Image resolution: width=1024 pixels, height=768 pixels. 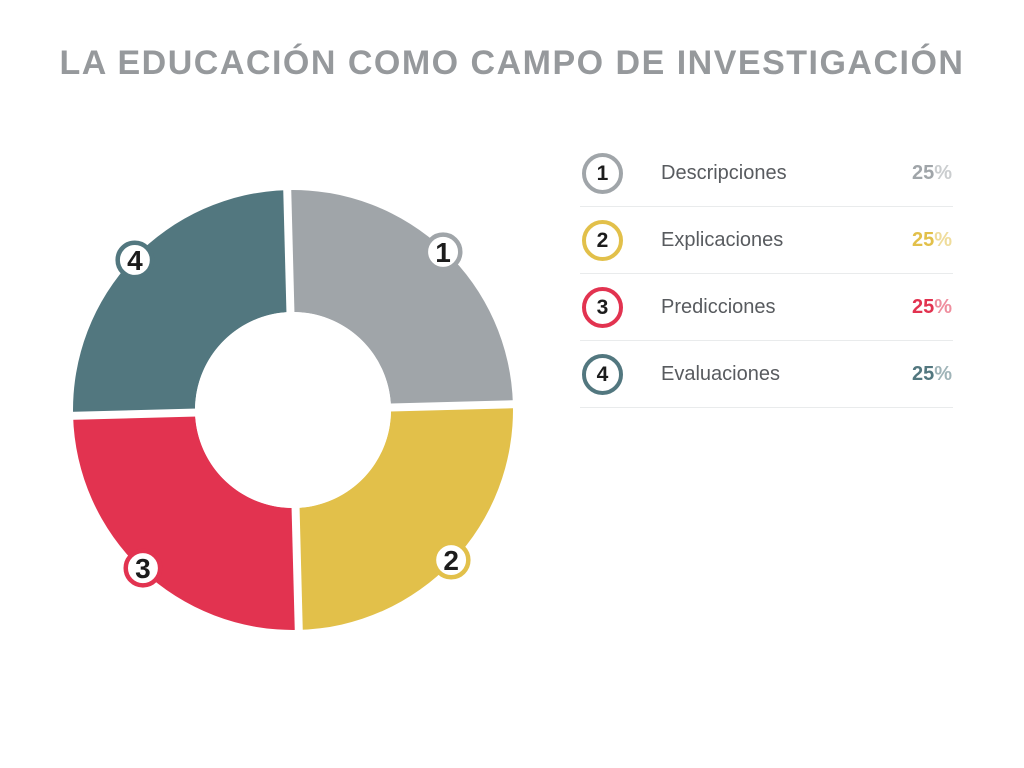 I want to click on legend-badge-2: 2, so click(x=602, y=240).